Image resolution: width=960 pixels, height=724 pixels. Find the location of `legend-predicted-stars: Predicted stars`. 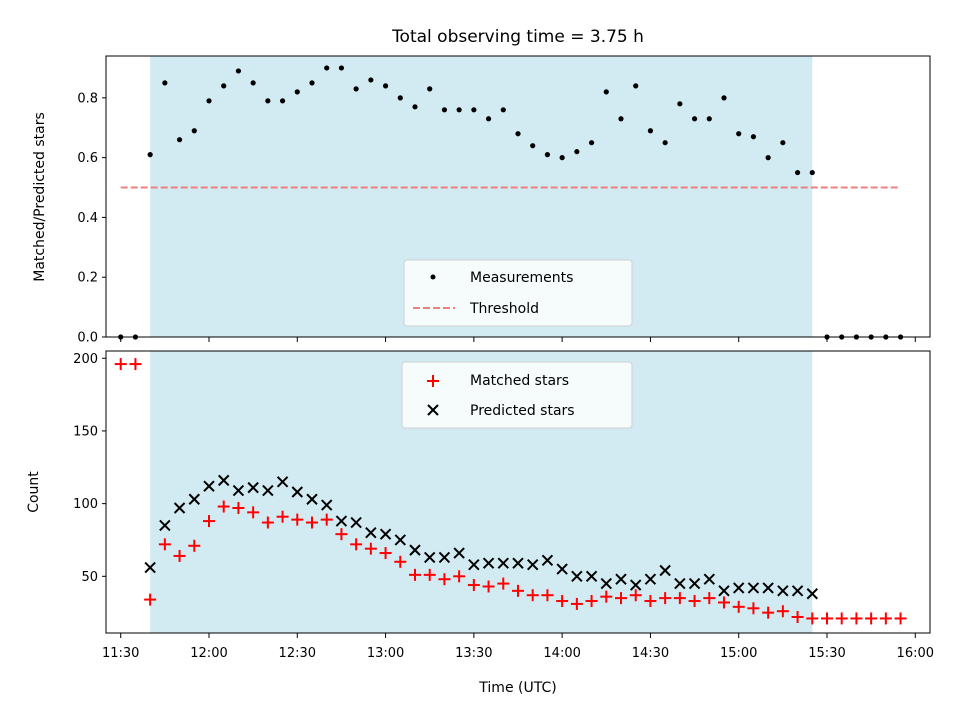

legend-predicted-stars: Predicted stars is located at coordinates (522, 411).